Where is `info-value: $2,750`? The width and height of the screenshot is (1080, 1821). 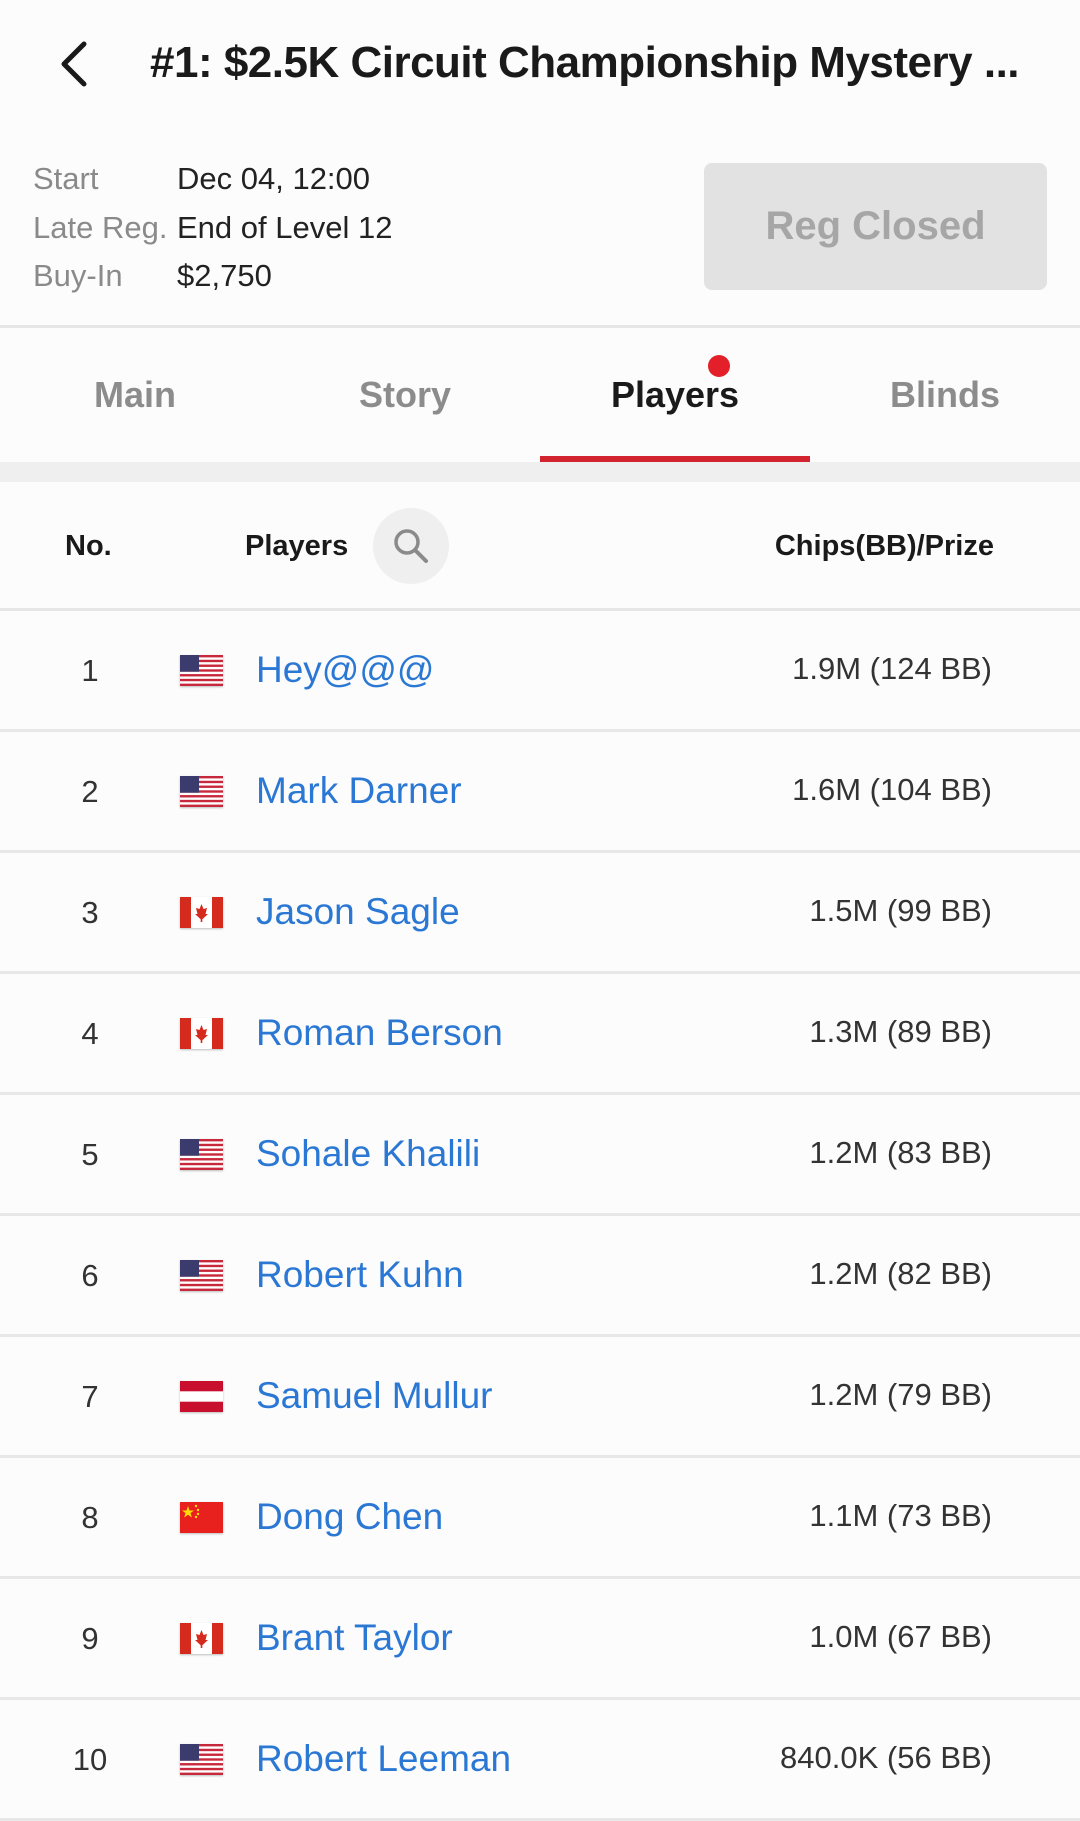 info-value: $2,750 is located at coordinates (224, 275).